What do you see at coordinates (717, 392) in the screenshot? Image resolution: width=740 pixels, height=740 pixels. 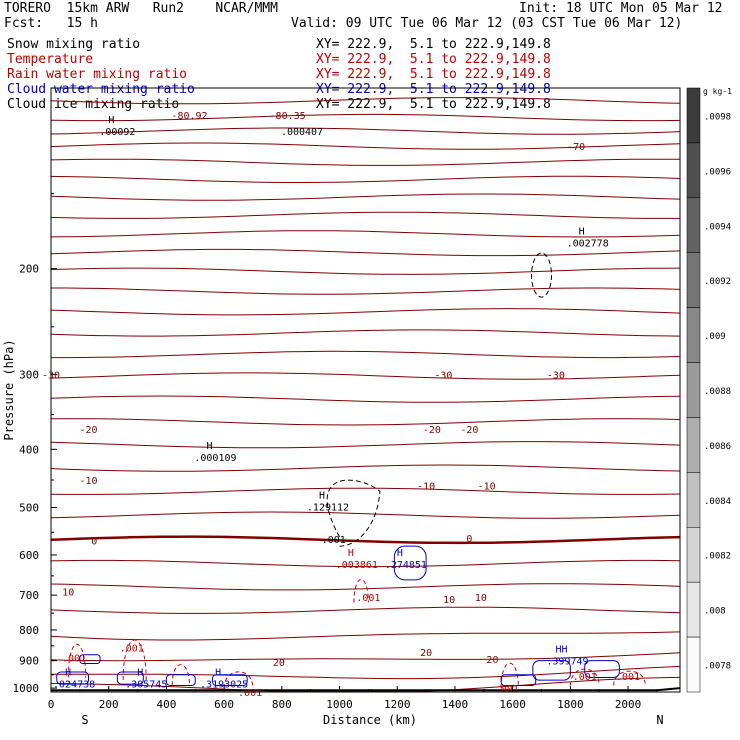 I see `colorbar-tick-label: .0088` at bounding box center [717, 392].